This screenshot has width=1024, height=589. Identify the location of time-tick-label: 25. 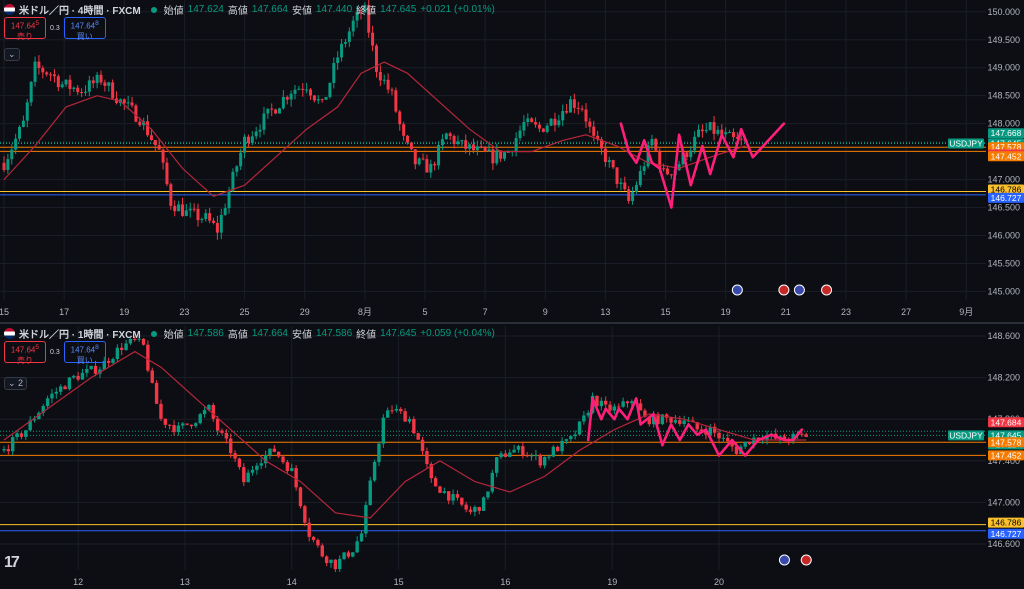
(245, 312).